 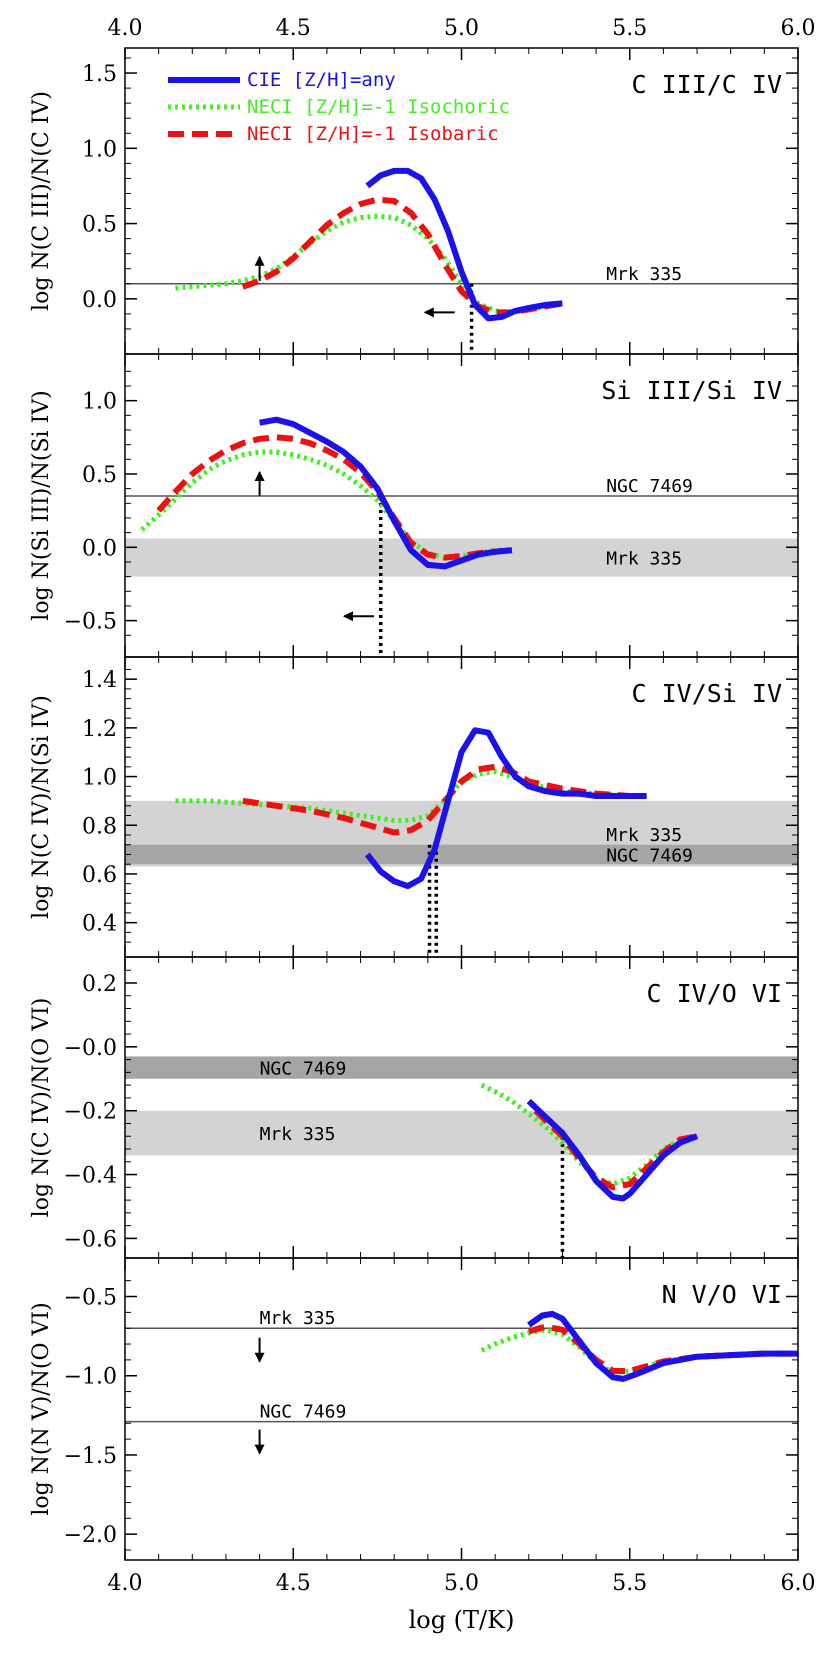 I want to click on x-axis-label: log (T/K), so click(x=462, y=1620).